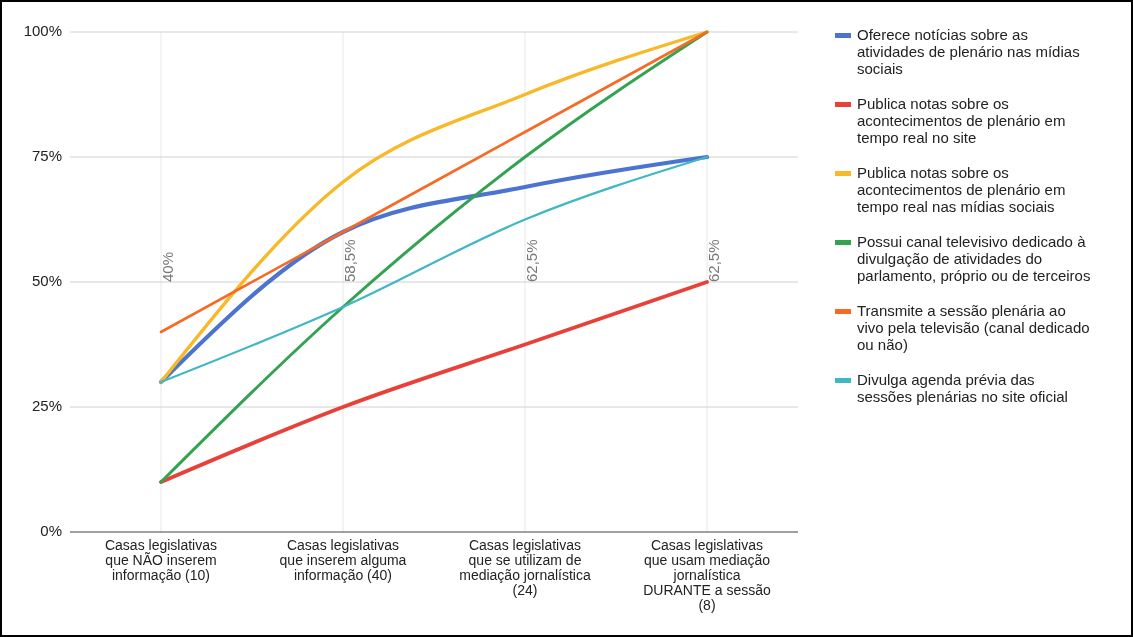 This screenshot has height=637, width=1133. I want to click on y-tick-label: 50%, so click(46, 280).